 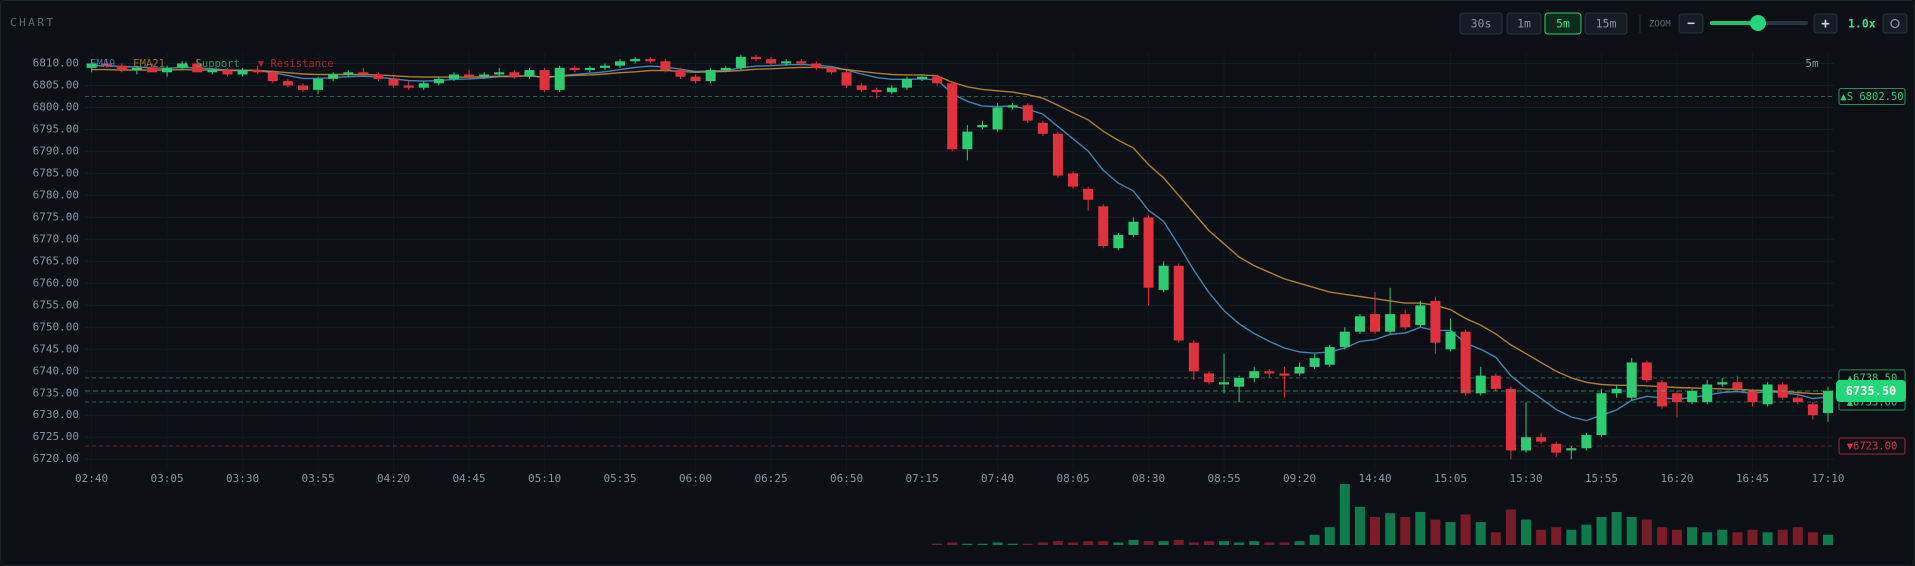 What do you see at coordinates (1825, 23) in the screenshot?
I see `zoom-in-button: +` at bounding box center [1825, 23].